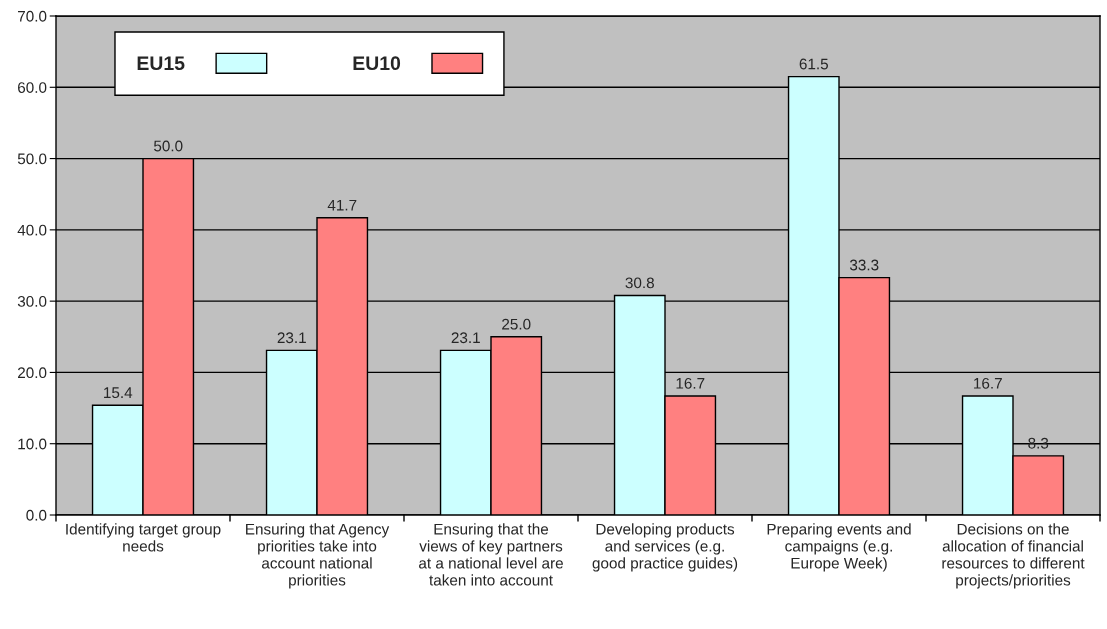 The height and width of the screenshot is (629, 1107). What do you see at coordinates (143, 537) in the screenshot?
I see `x-tick-label: Identifying target group needs` at bounding box center [143, 537].